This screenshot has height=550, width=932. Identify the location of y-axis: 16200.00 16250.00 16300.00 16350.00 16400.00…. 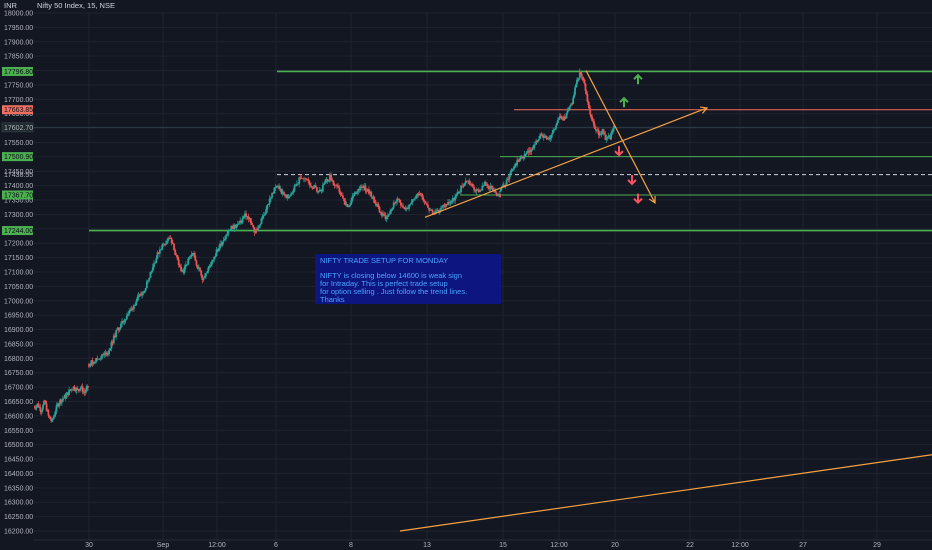
(18, 273).